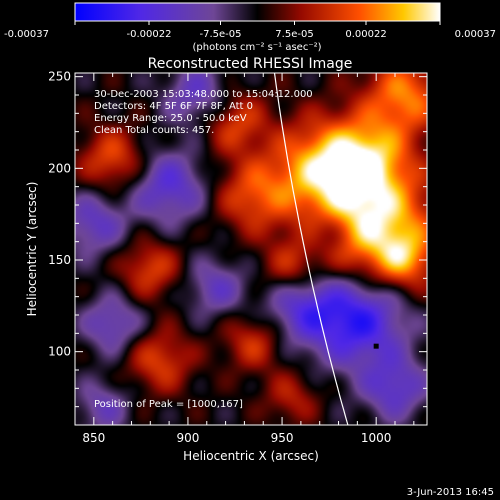 The width and height of the screenshot is (500, 500). Describe the element at coordinates (32, 249) in the screenshot. I see `y-axis-label: Heliocentric Y (arcsec)` at that location.